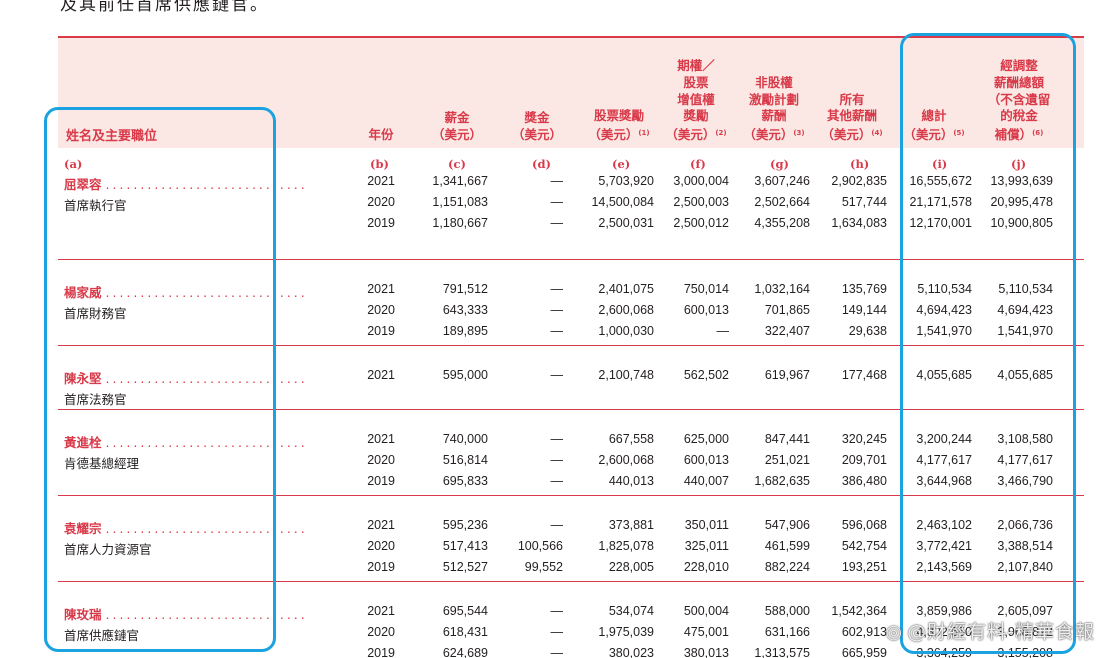 The image size is (1107, 658). I want to click on letter-i: (i), so click(940, 164).